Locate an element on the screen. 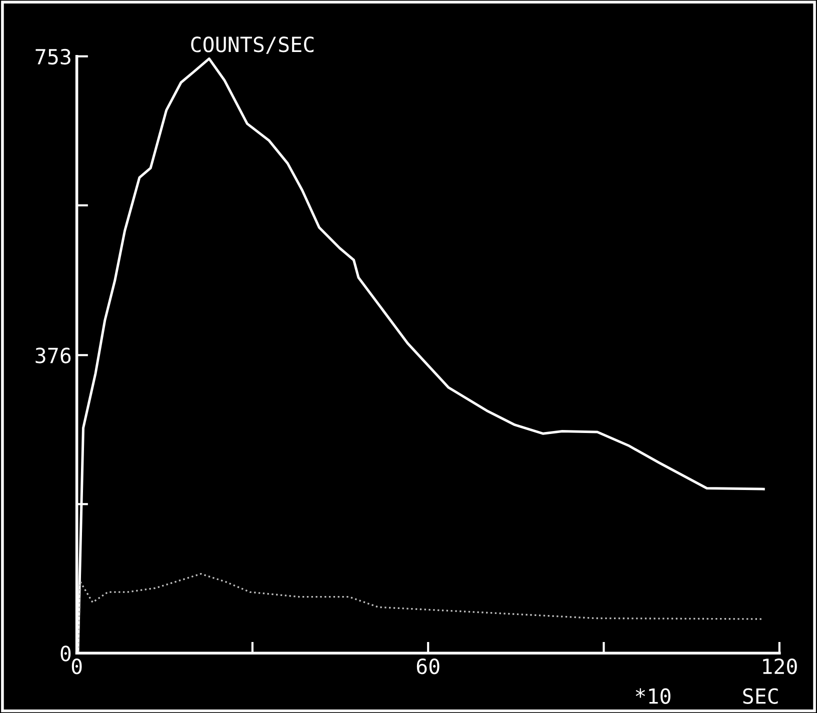 This screenshot has height=713, width=817. line-series is located at coordinates (420, 613).